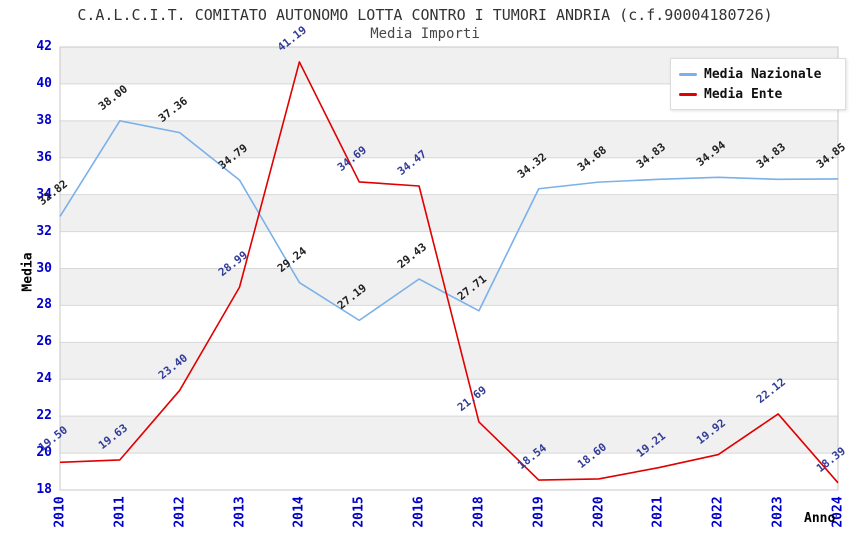 This screenshot has height=550, width=850. Describe the element at coordinates (44, 231) in the screenshot. I see `y-tick-label: 32` at that location.